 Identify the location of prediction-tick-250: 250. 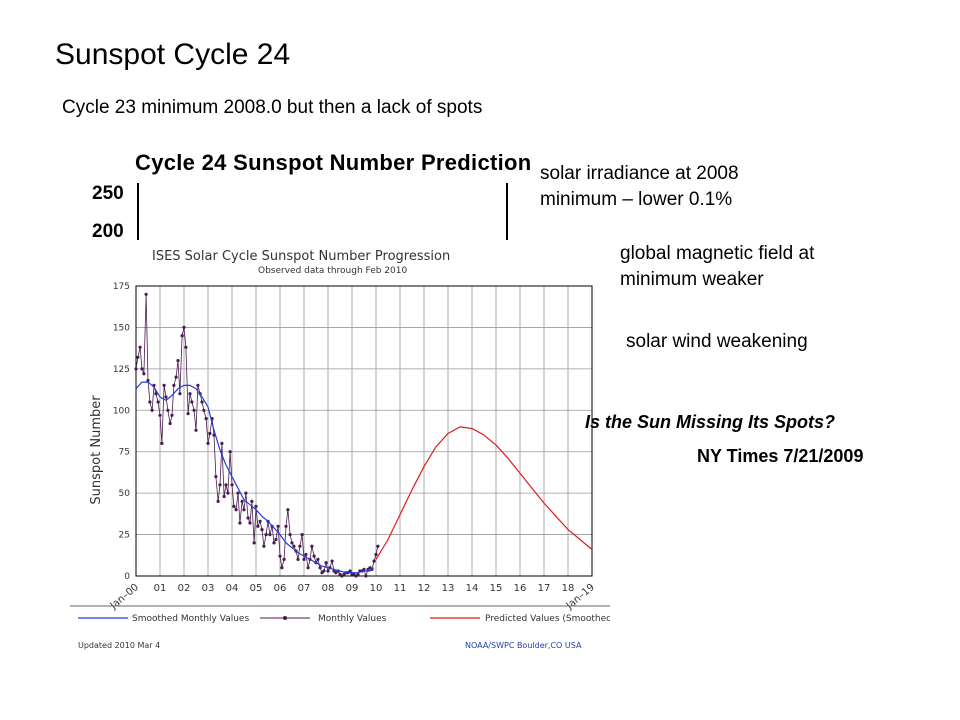
(108, 193).